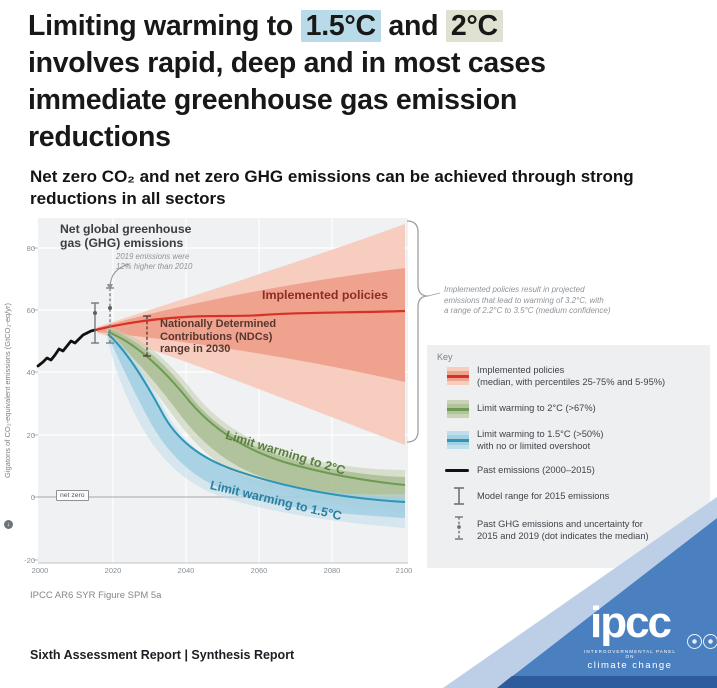 Image resolution: width=717 pixels, height=688 pixels. I want to click on title-text-a: Limiting warming to, so click(161, 26).